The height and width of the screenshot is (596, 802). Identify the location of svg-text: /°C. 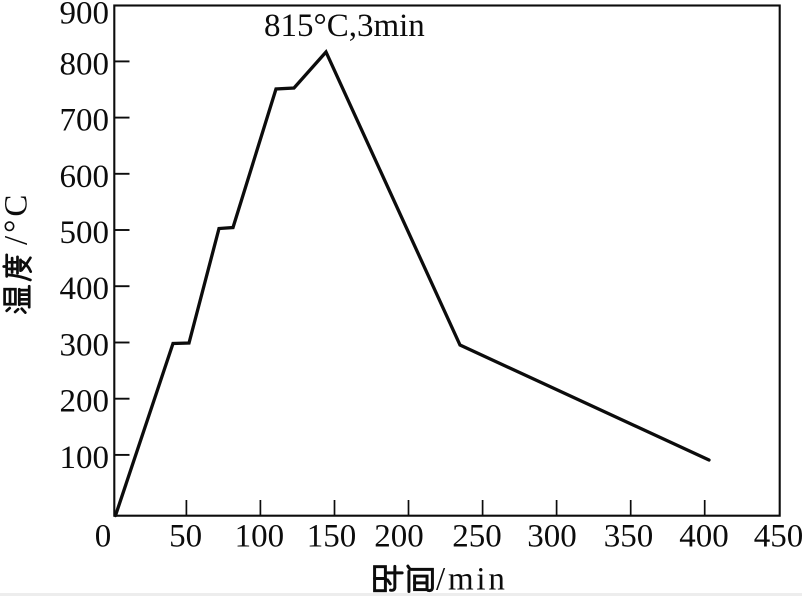
(17, 218).